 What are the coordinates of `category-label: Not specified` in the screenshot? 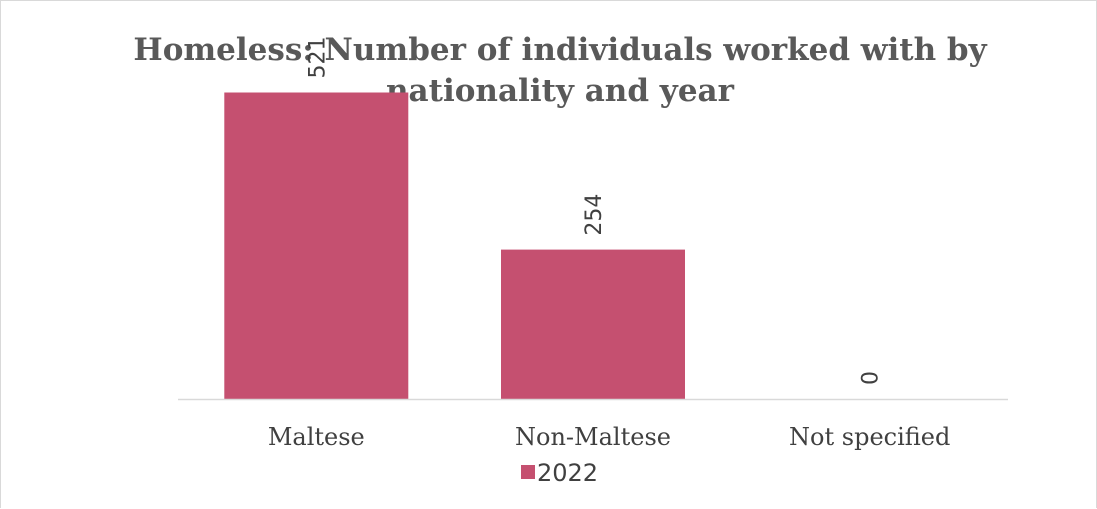 It's located at (869, 437).